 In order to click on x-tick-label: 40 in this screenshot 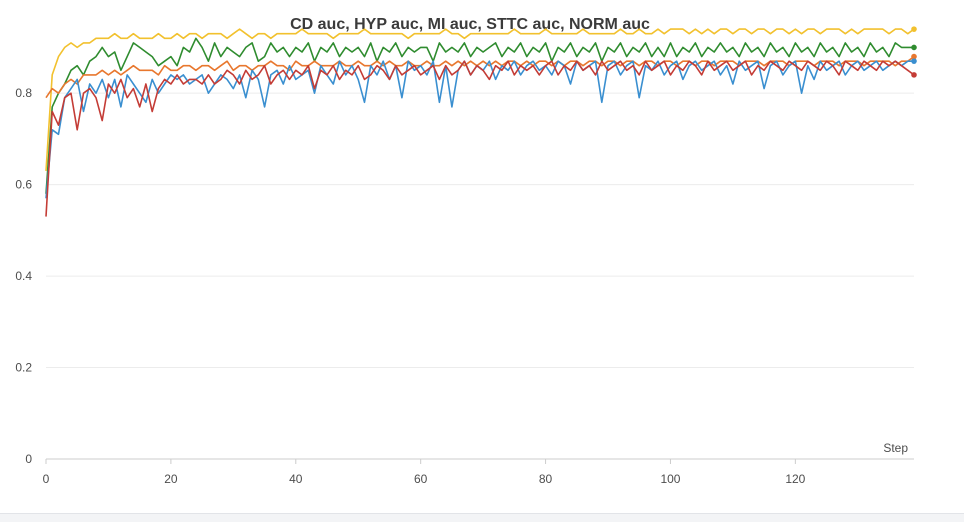, I will do `click(296, 479)`.